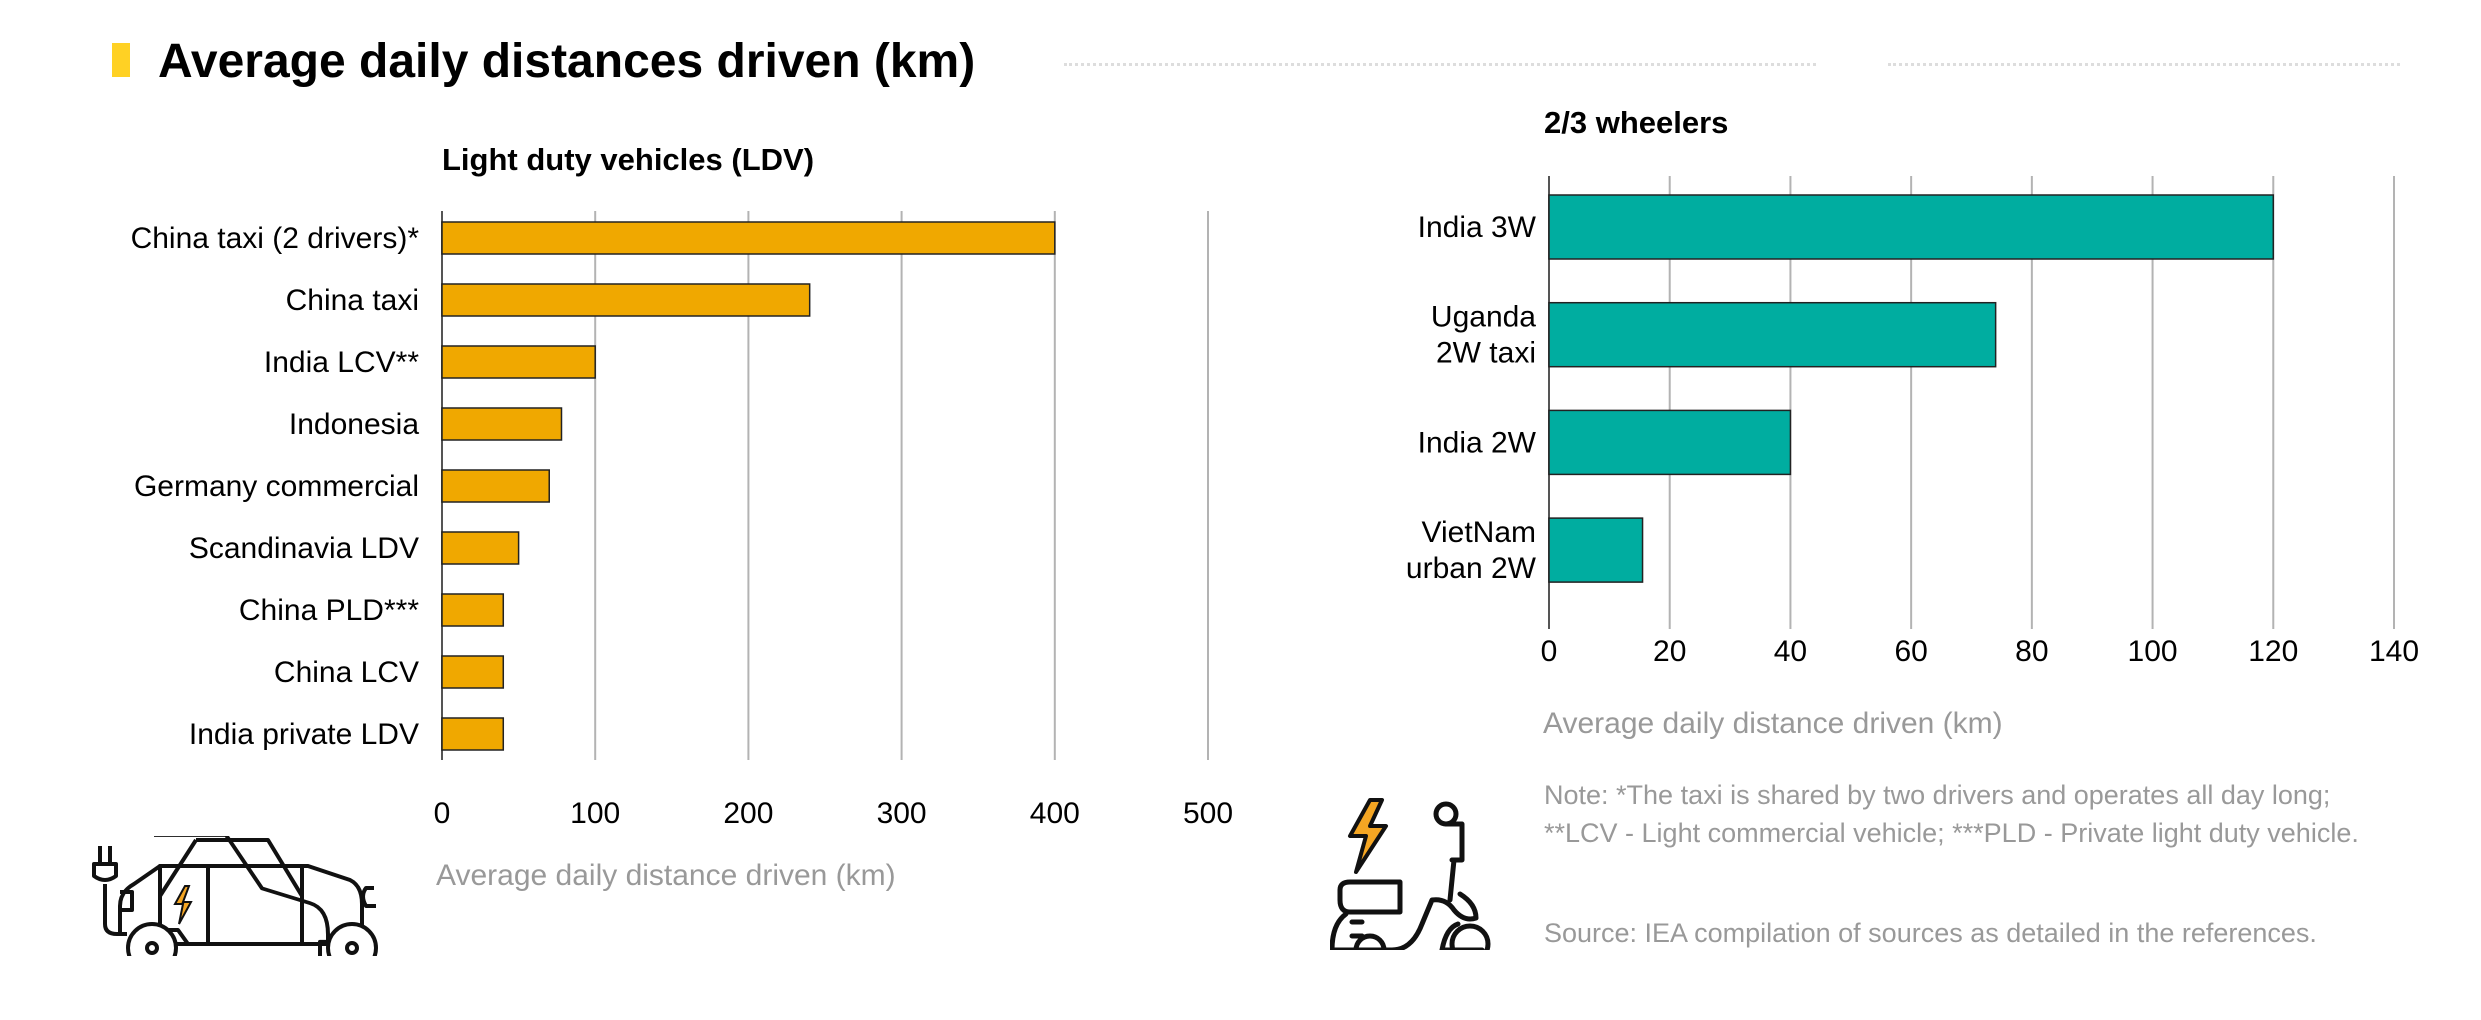 The width and height of the screenshot is (2481, 1020). I want to click on ldv-x-axis-label: Average daily distance driven (km), so click(666, 875).